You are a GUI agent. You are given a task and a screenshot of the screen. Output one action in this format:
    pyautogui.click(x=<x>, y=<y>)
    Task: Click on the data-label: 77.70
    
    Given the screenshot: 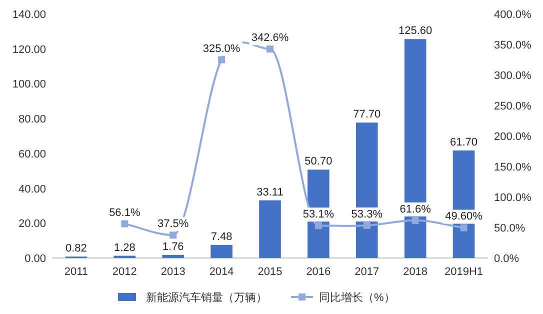 What is the action you would take?
    pyautogui.click(x=367, y=114)
    